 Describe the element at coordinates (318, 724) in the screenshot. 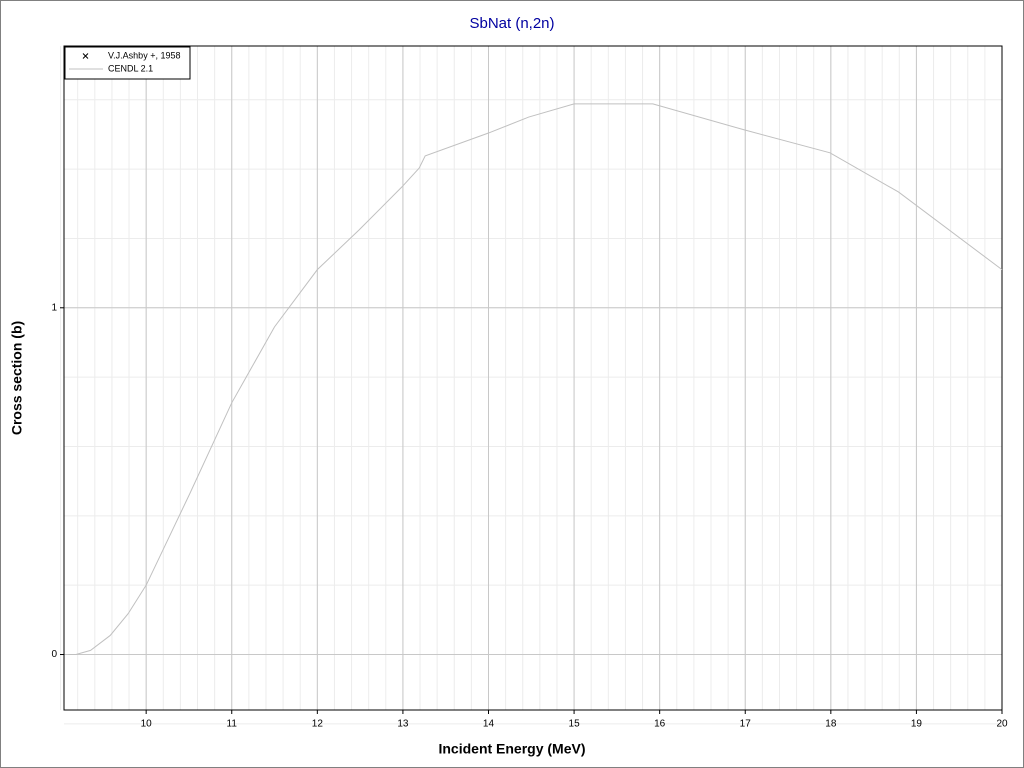

I see `x-tick-label: 12` at that location.